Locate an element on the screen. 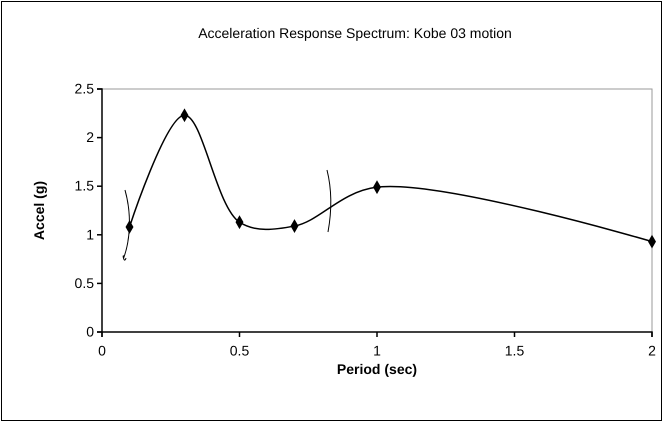 Image resolution: width=664 pixels, height=424 pixels. y-tick-label: 1.5 is located at coordinates (84, 186).